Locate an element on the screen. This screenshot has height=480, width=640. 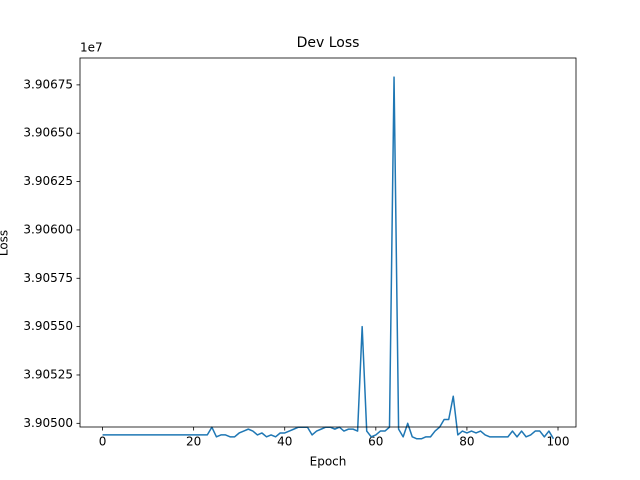
x-axis-label: Epoch is located at coordinates (328, 462).